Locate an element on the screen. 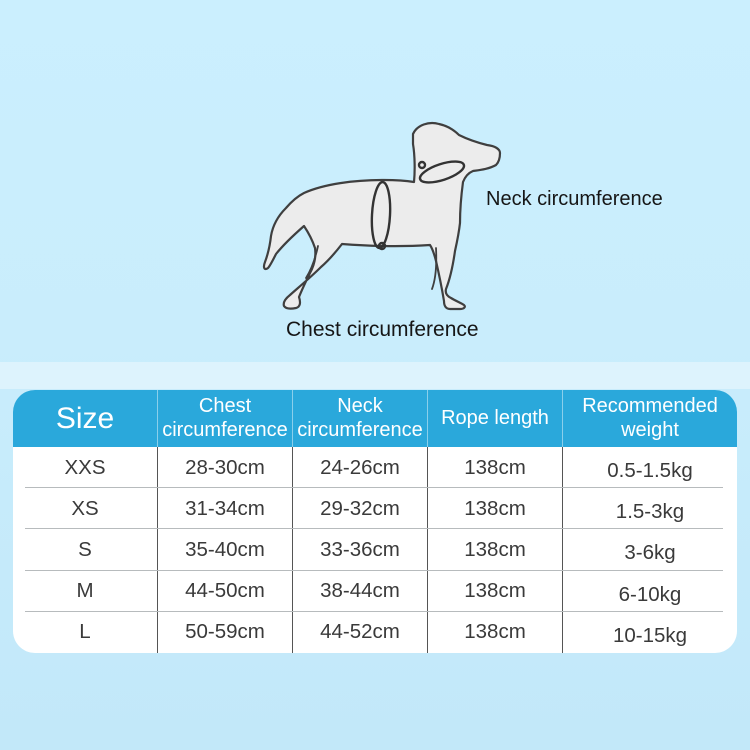  cell-neck: 38-44cm is located at coordinates (360, 591).